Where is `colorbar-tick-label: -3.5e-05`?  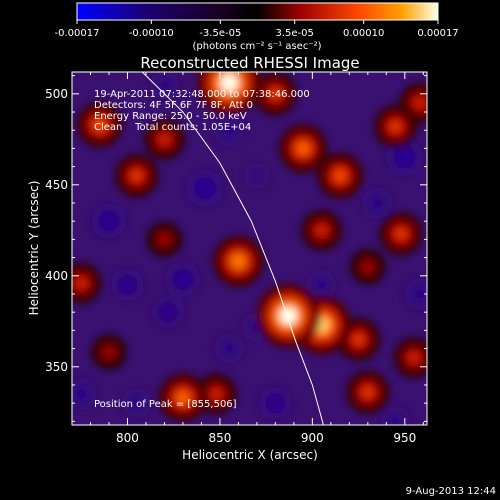
colorbar-tick-label: -3.5e-05 is located at coordinates (220, 33).